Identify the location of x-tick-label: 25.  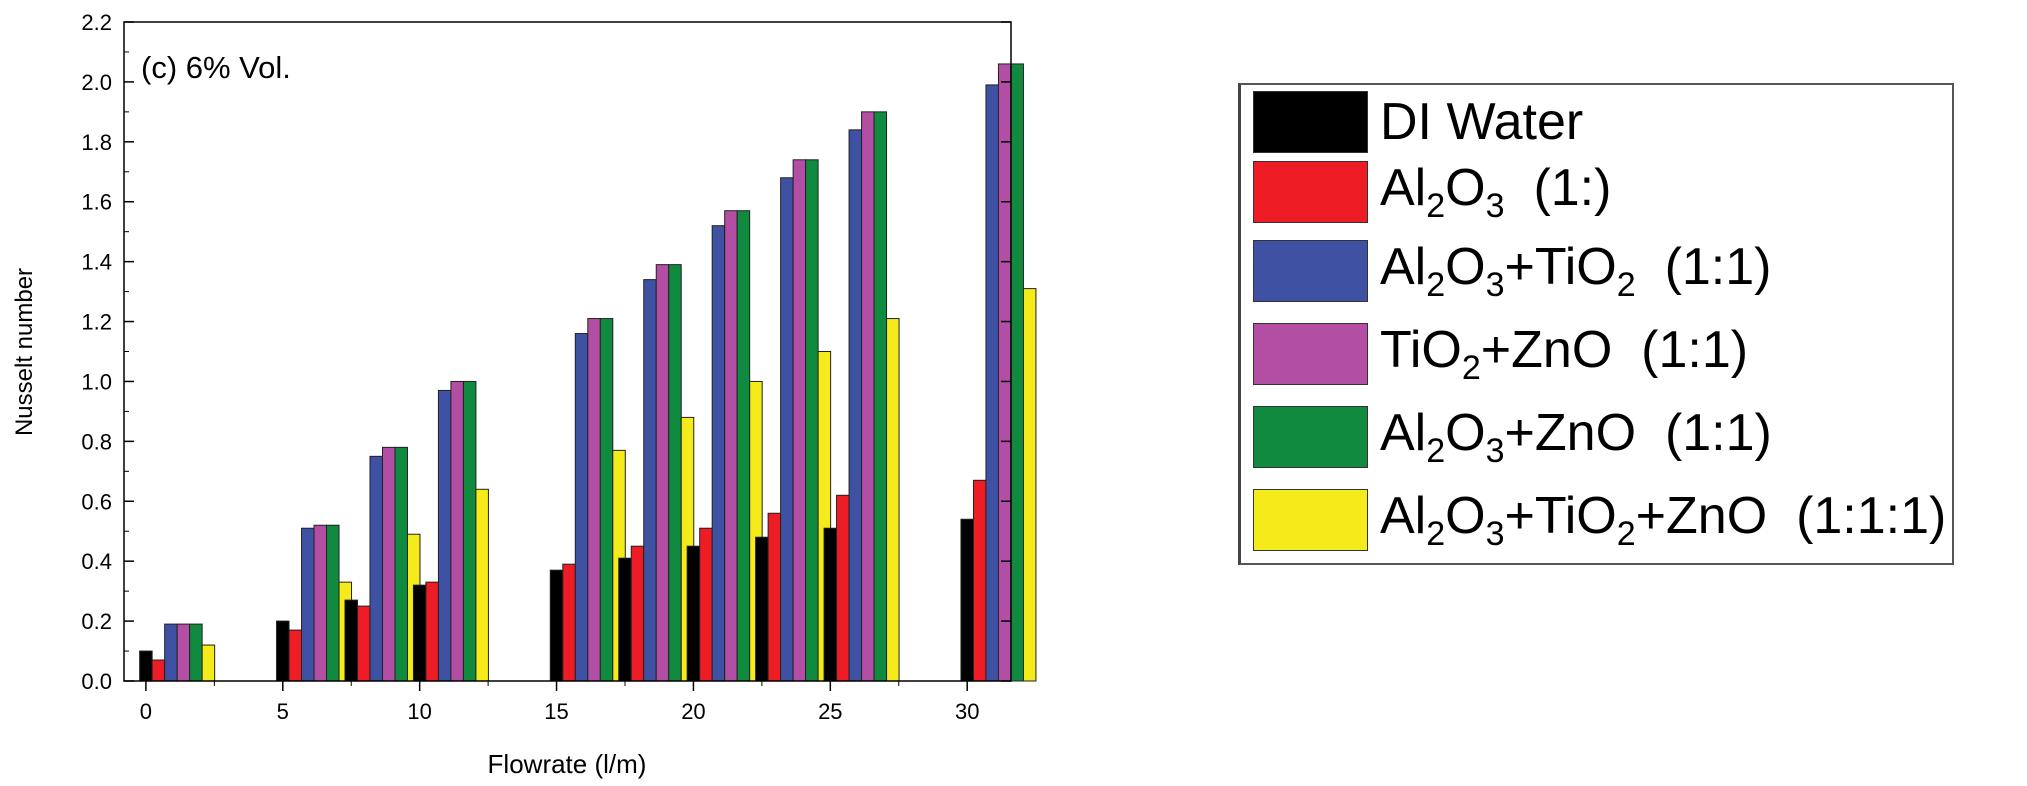
(830, 711).